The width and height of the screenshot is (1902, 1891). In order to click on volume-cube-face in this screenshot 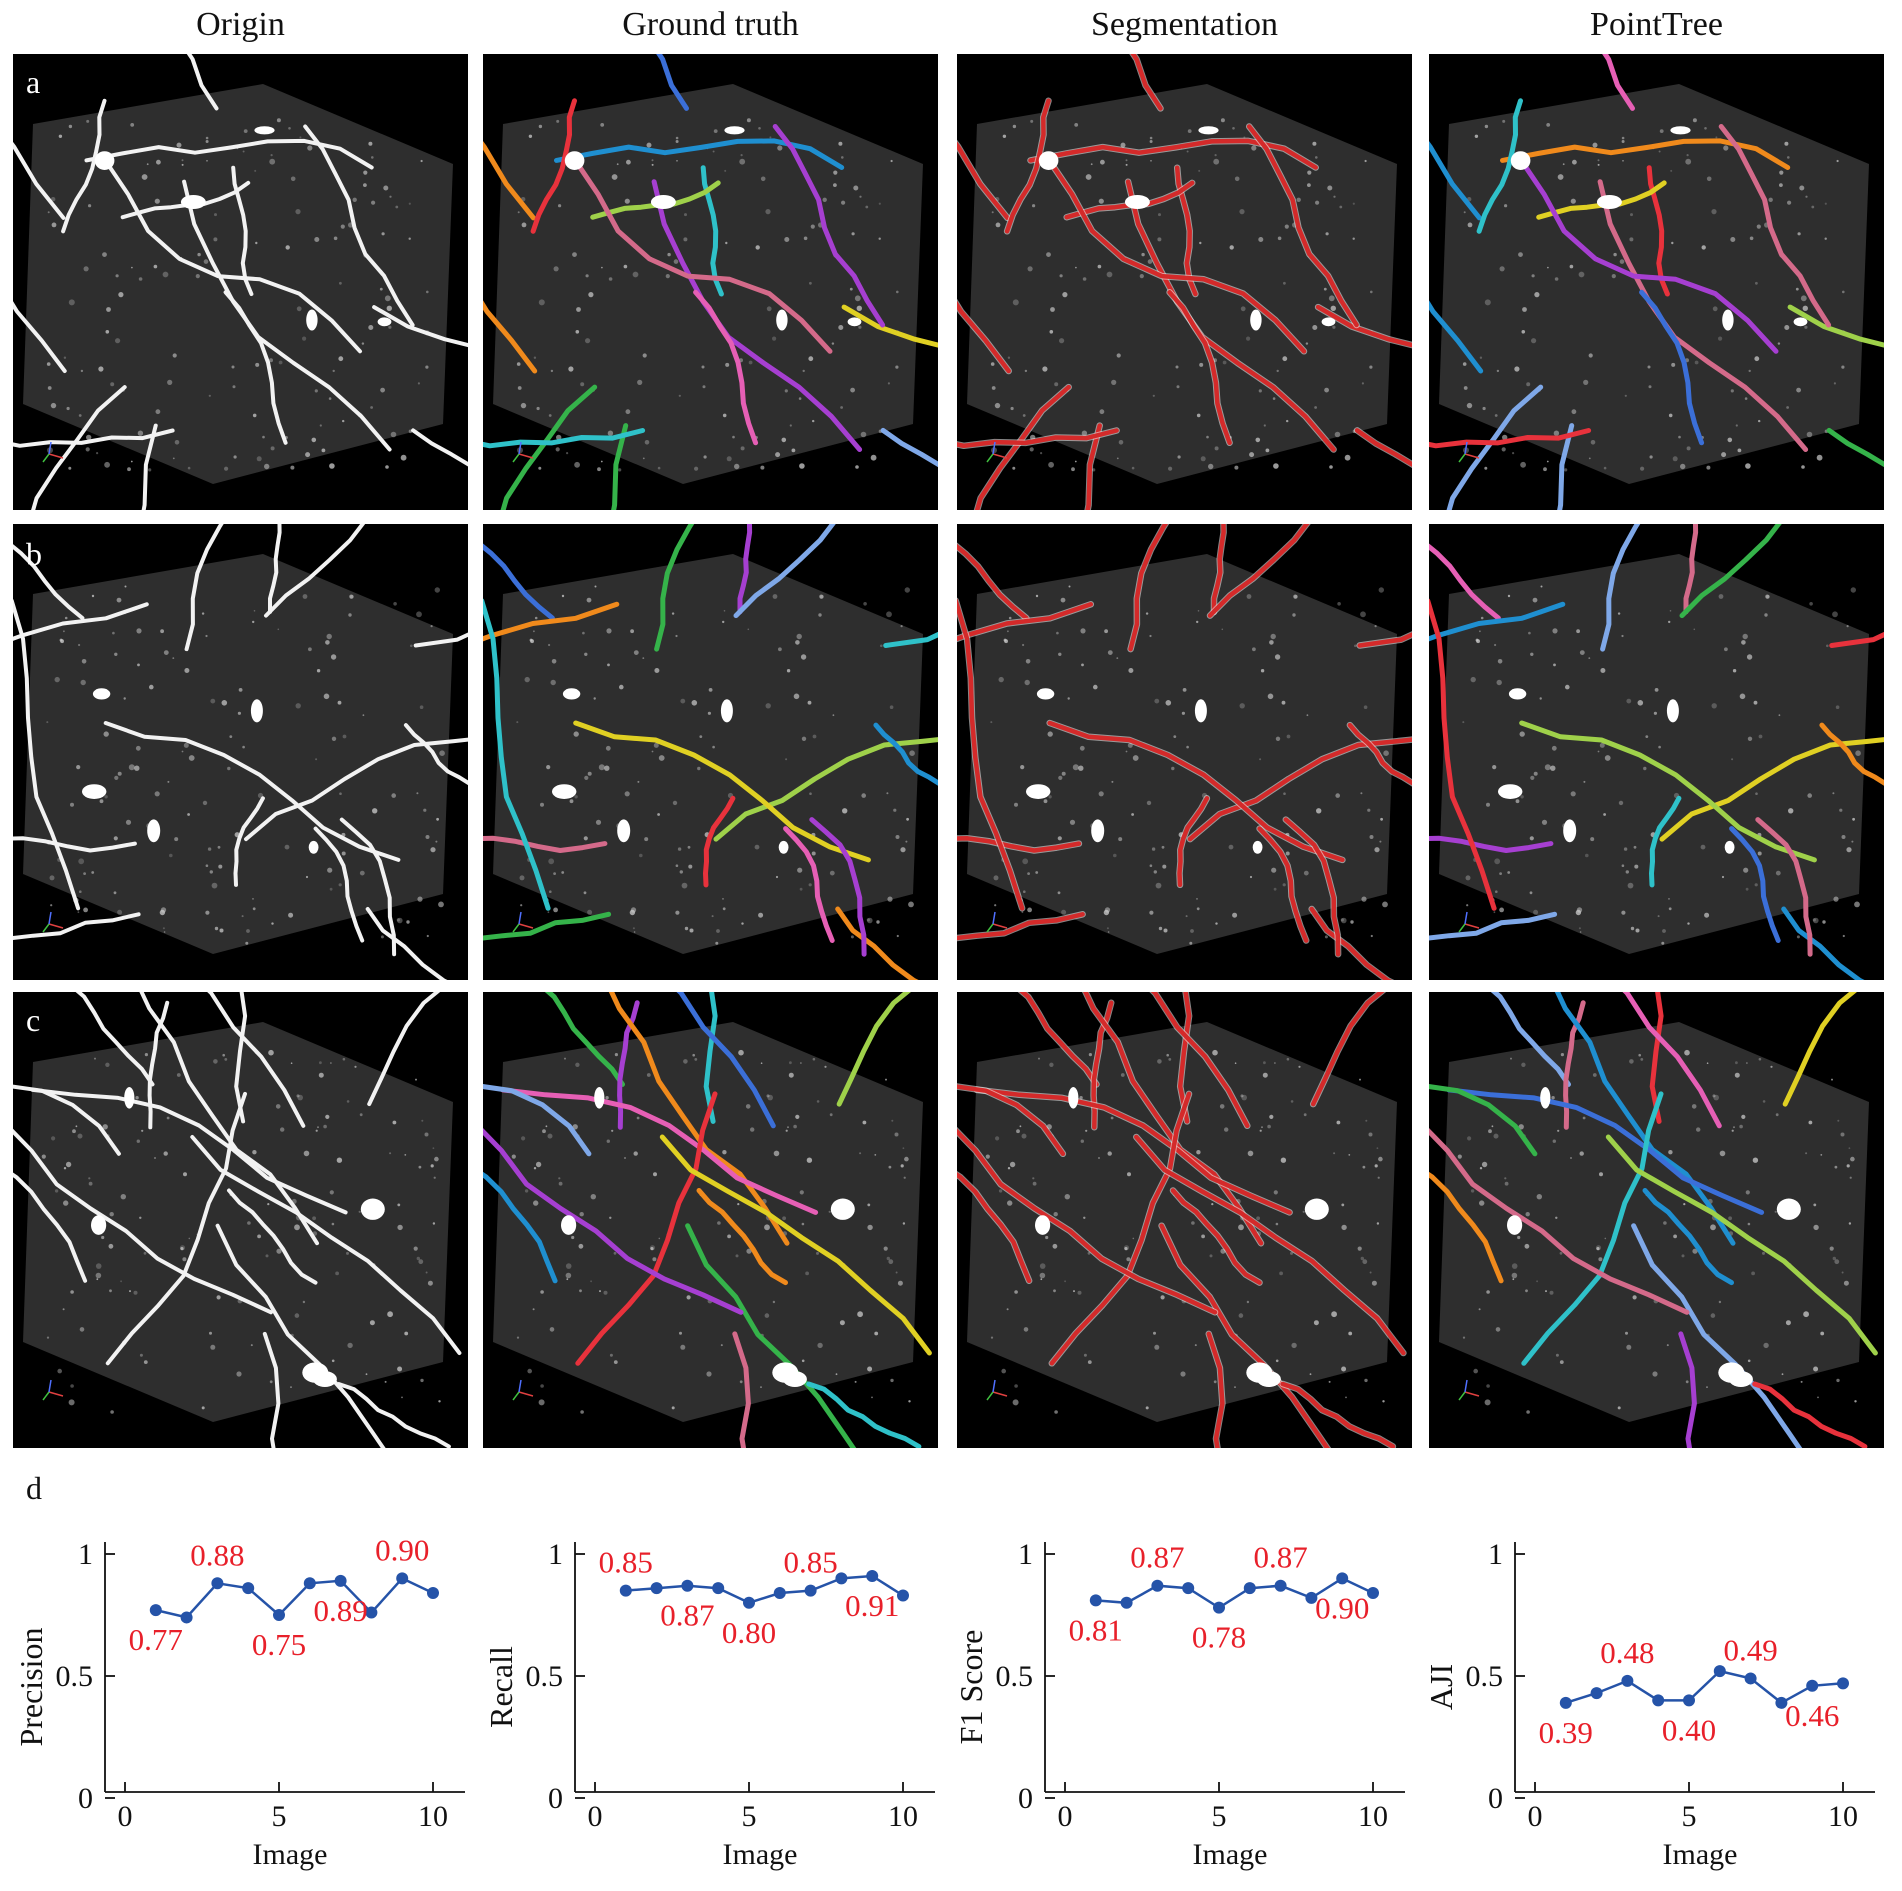, I will do `click(1654, 284)`.